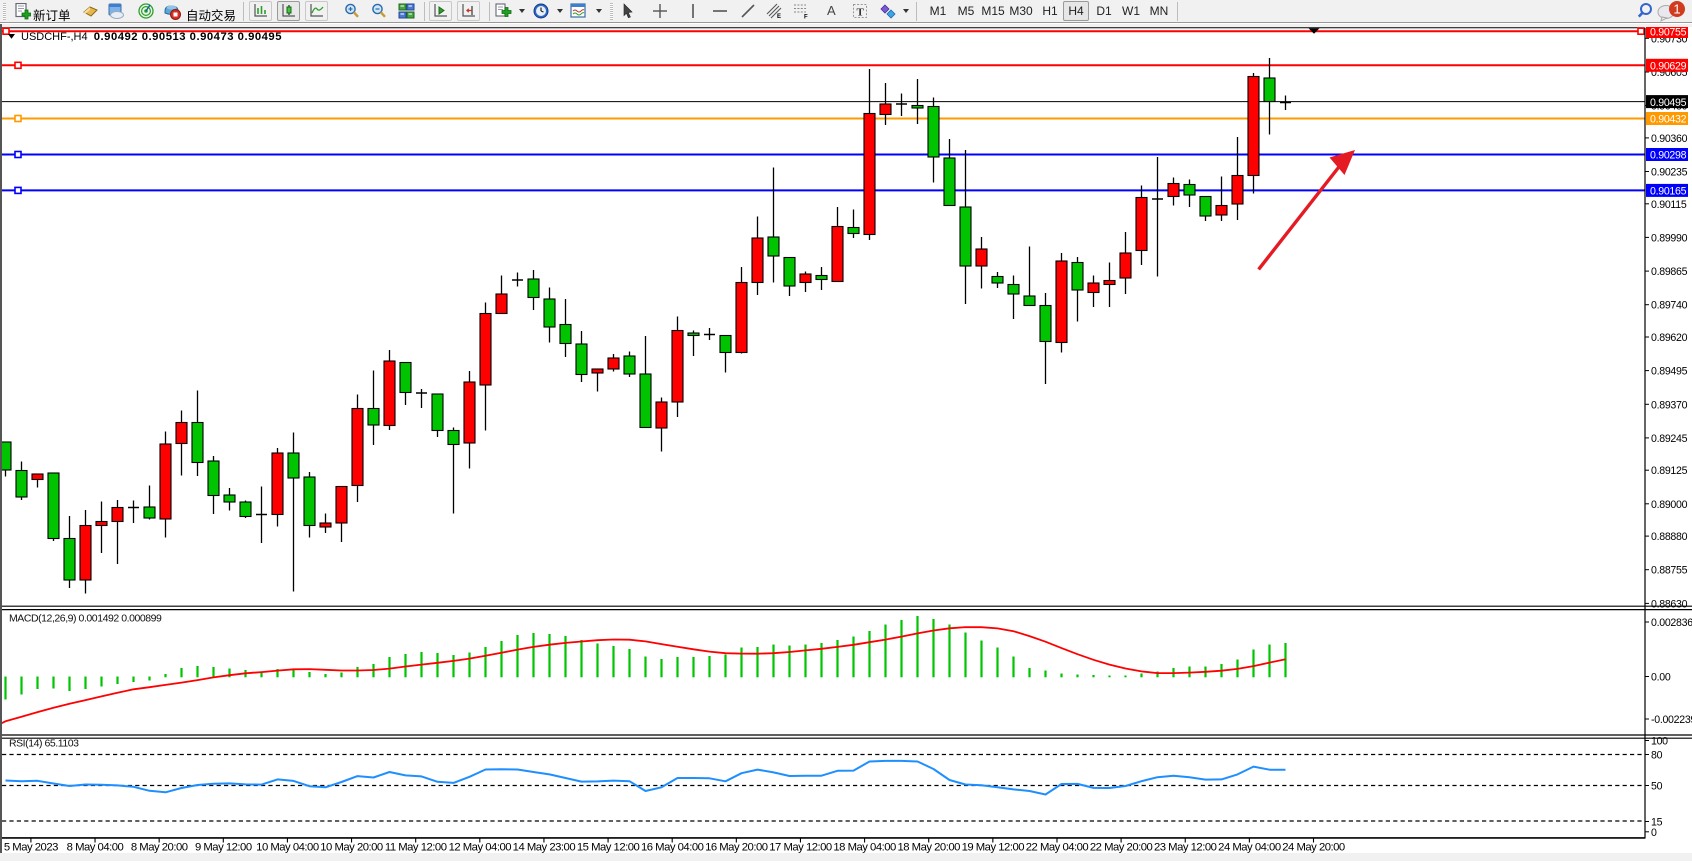 This screenshot has width=1692, height=866. Describe the element at coordinates (1668, 33) in the screenshot. I see `svg-text: 0.90755` at that location.